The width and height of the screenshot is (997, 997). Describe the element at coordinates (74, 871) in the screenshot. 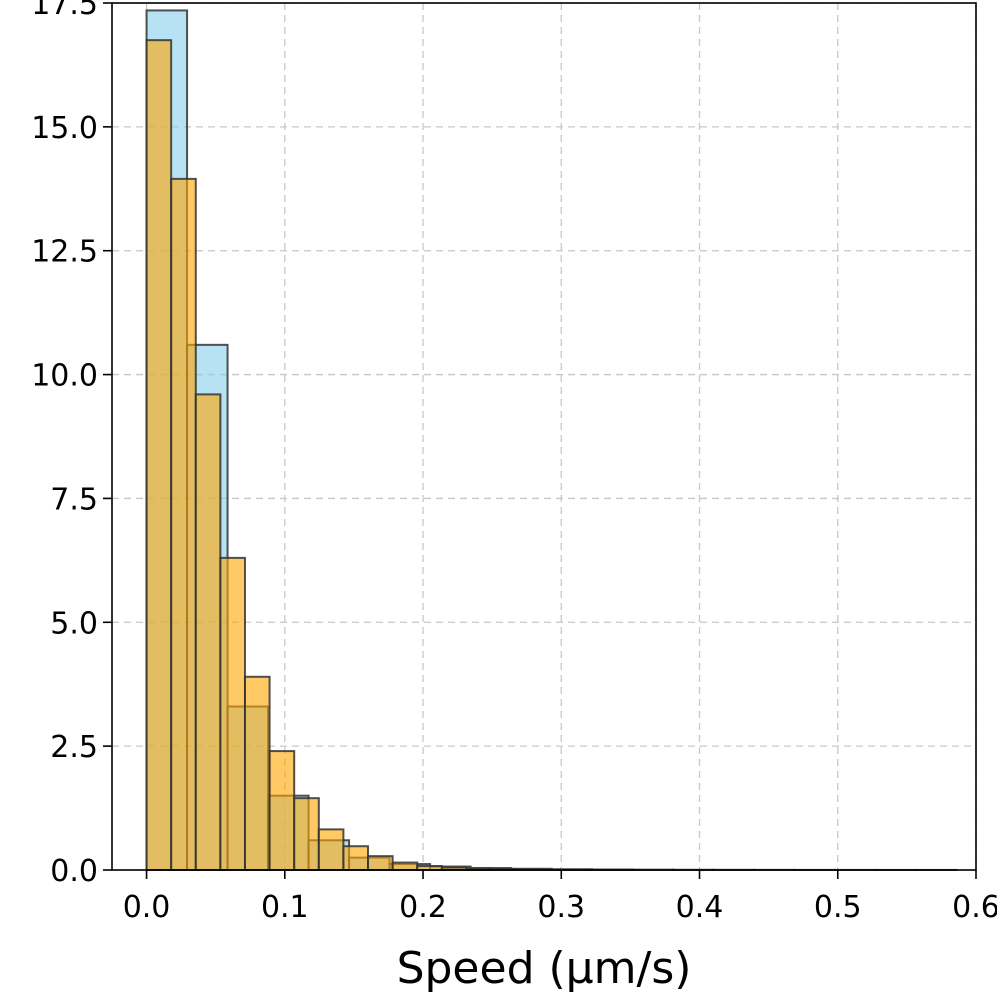

I see `y-tick-label-0: 0.0` at that location.